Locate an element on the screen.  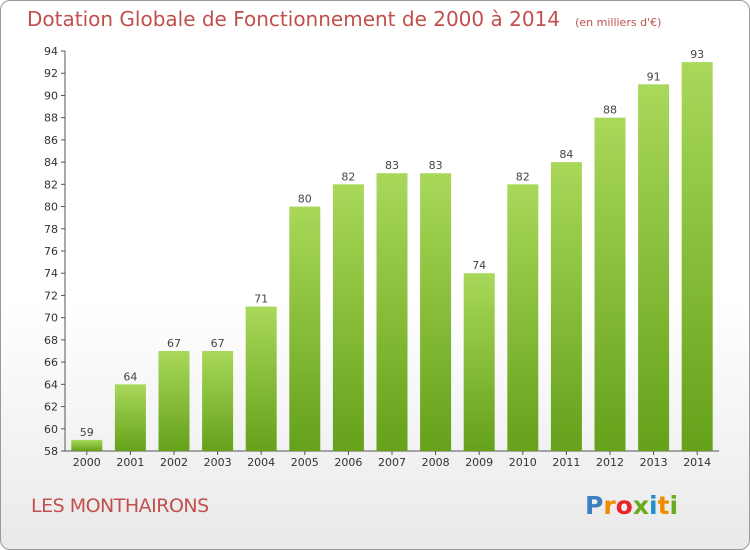
x-tick-label: 2002 is located at coordinates (174, 462).